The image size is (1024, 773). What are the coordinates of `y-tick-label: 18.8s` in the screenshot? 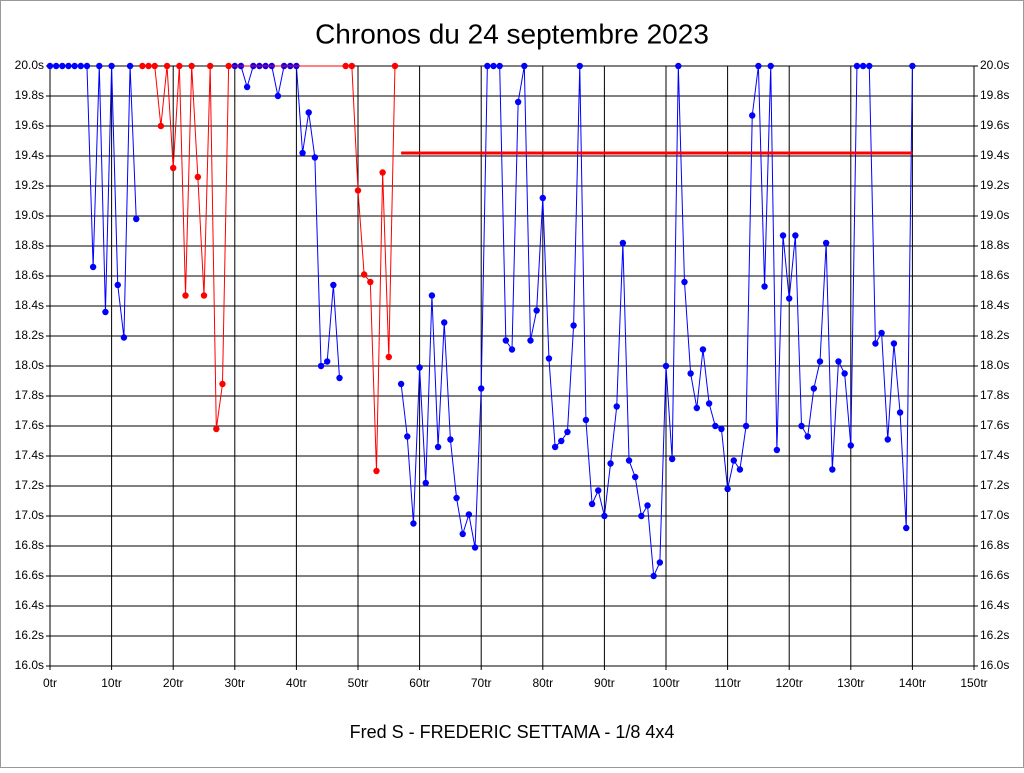 It's located at (29, 245).